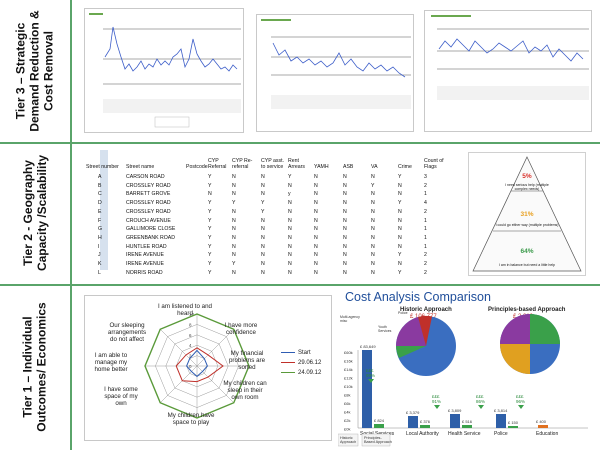  What do you see at coordinates (545, 329) in the screenshot?
I see `principles-pie-slice-green` at bounding box center [545, 329].